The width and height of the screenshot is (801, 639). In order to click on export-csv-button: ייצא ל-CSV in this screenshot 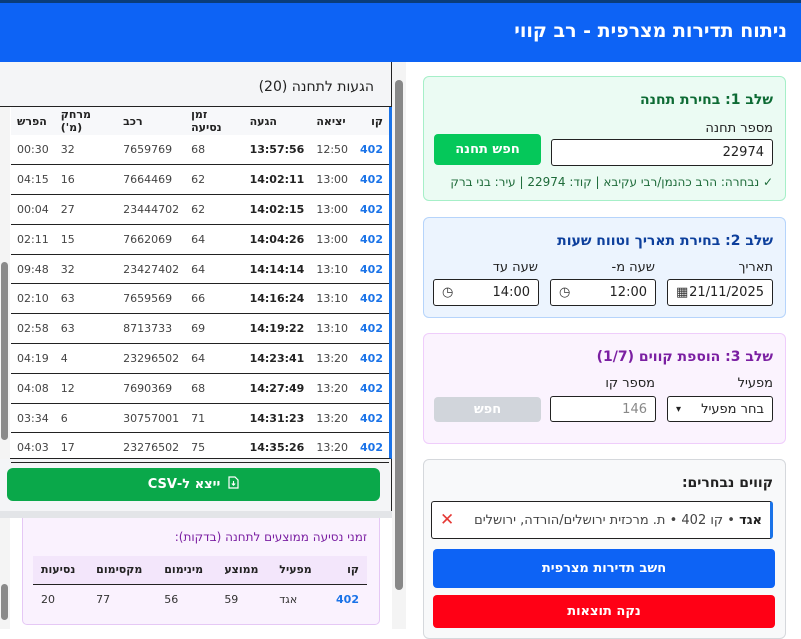, I will do `click(193, 484)`.